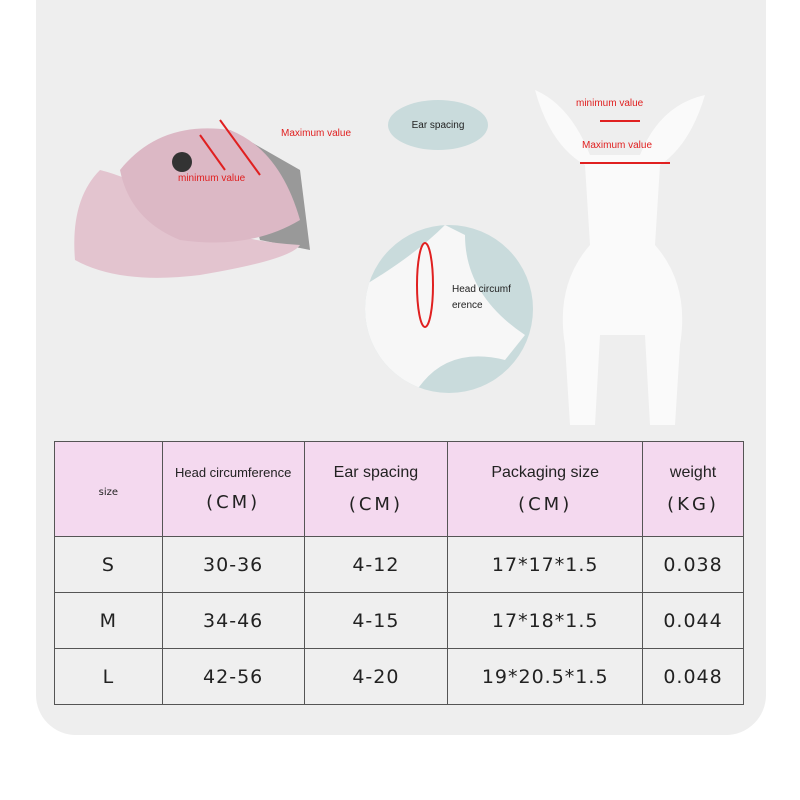 The image size is (800, 800). Describe the element at coordinates (481, 289) in the screenshot. I see `head-circumference-label-1: Head circumf` at that location.